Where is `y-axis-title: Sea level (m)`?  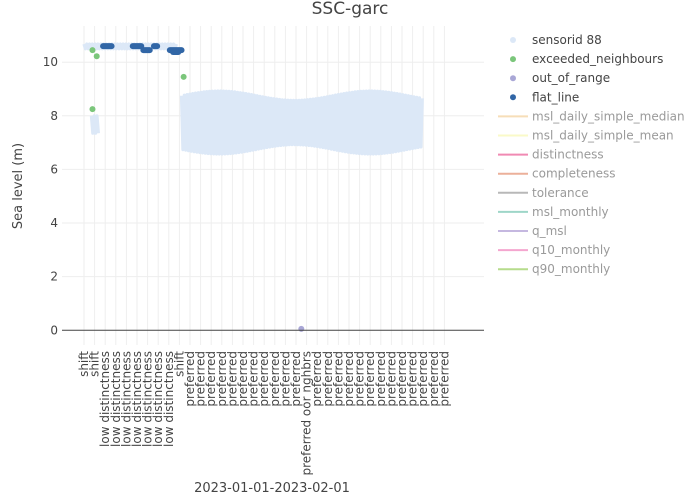 y-axis-title: Sea level (m) is located at coordinates (18, 186).